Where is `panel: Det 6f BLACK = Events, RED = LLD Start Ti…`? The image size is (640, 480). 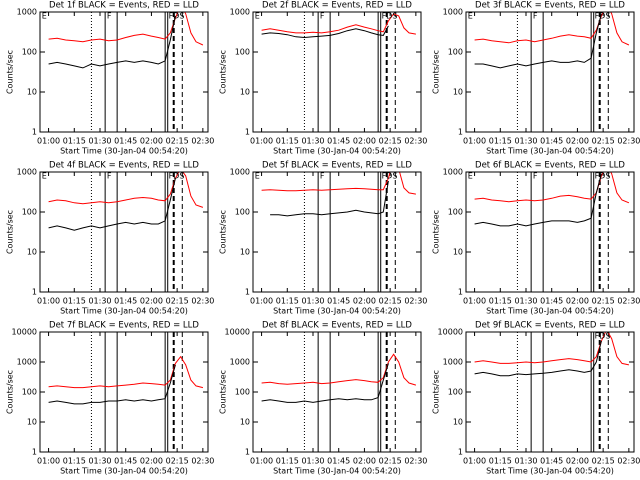 panel: Det 6f BLACK = Events, RED = LLD Start Ti… is located at coordinates (536, 238).